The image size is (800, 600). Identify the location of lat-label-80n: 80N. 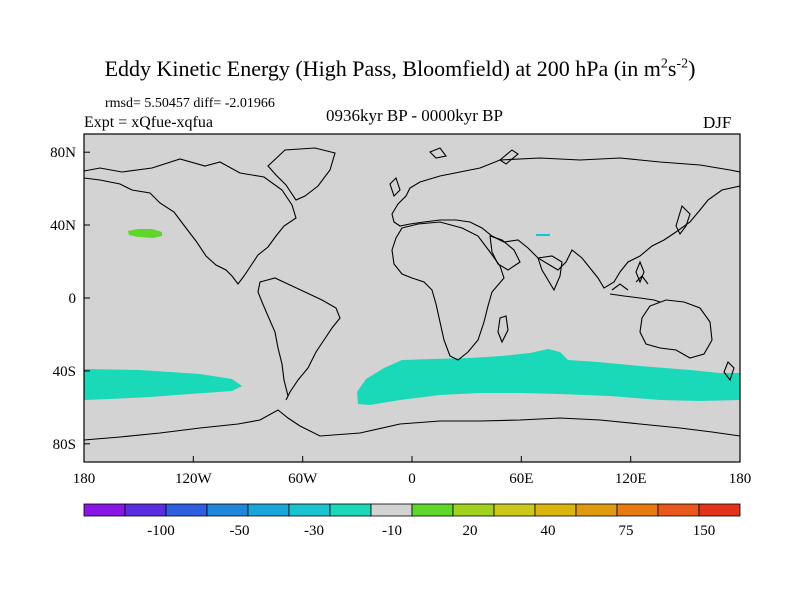
(63, 153).